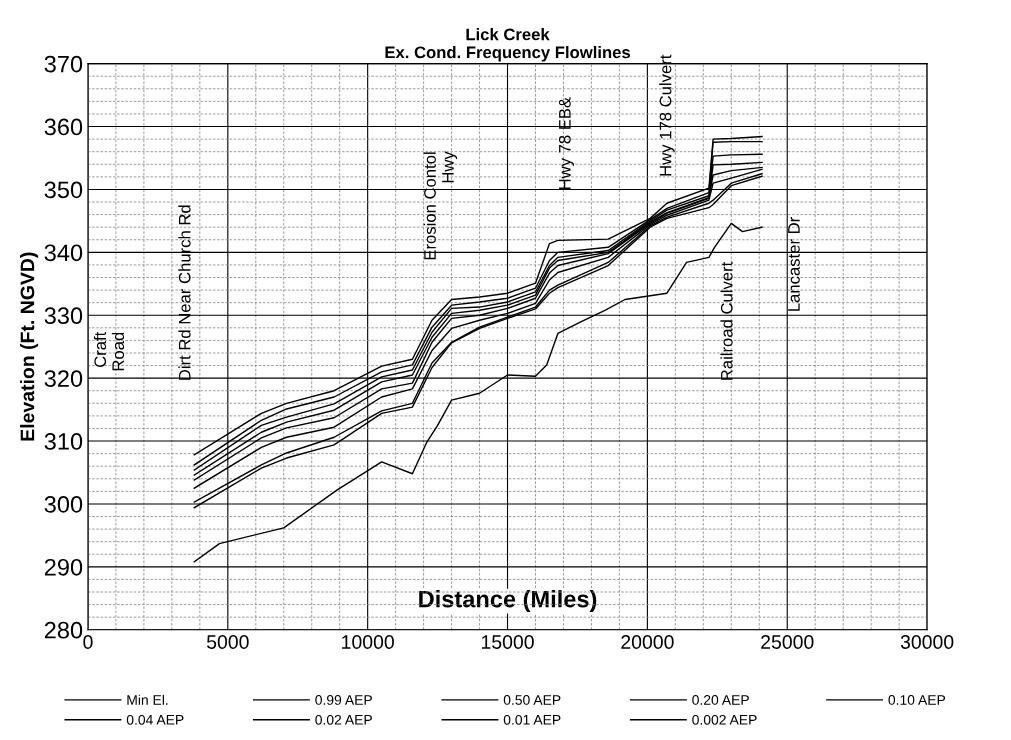  Describe the element at coordinates (507, 642) in the screenshot. I see `x-tick-label: 15000` at that location.